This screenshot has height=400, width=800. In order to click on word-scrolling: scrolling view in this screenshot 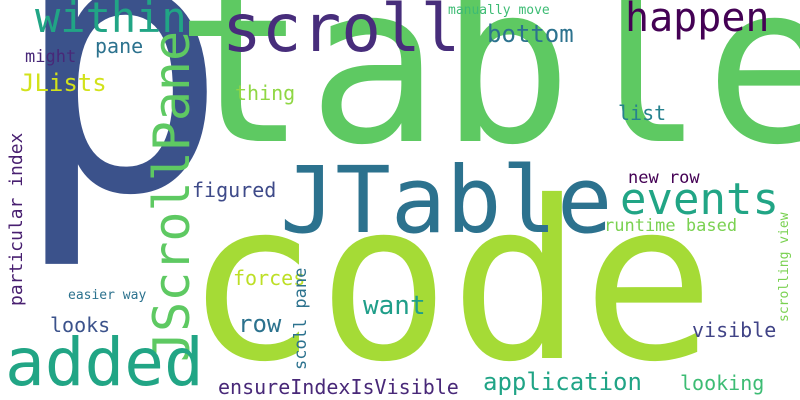, I will do `click(784, 267)`.